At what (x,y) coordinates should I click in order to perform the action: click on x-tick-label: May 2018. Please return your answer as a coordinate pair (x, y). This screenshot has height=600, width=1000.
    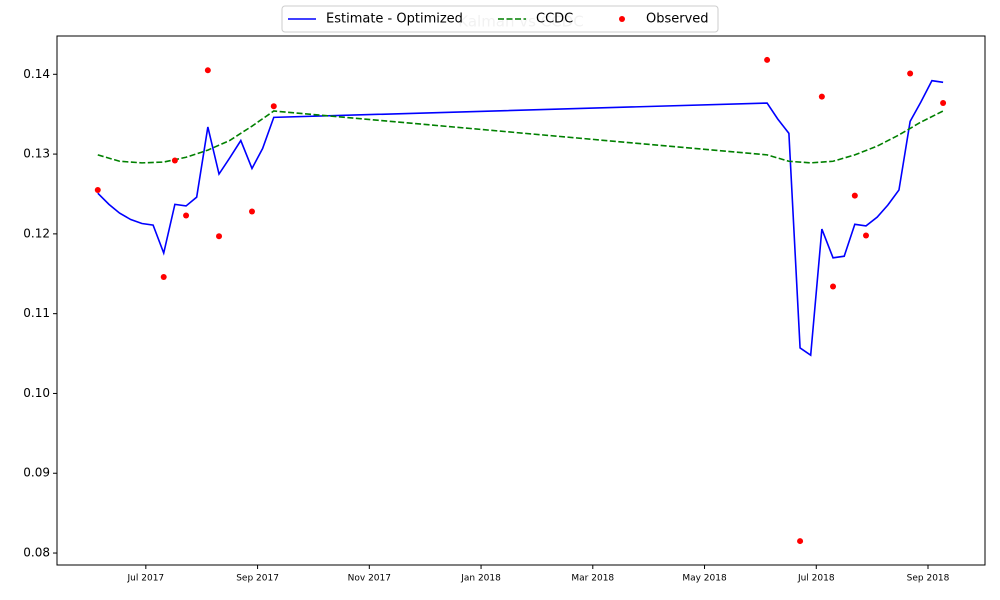
    Looking at the image, I should click on (704, 579).